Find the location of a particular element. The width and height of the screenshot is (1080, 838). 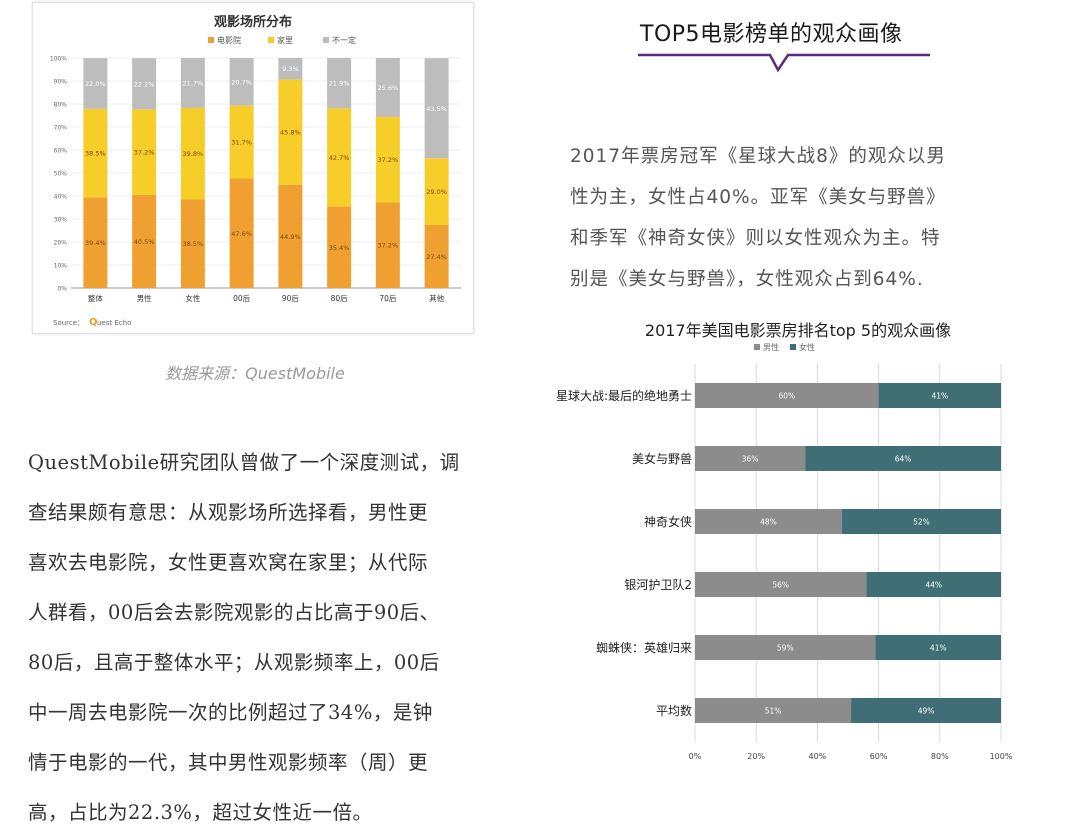

data-label: 42.7% is located at coordinates (339, 158).